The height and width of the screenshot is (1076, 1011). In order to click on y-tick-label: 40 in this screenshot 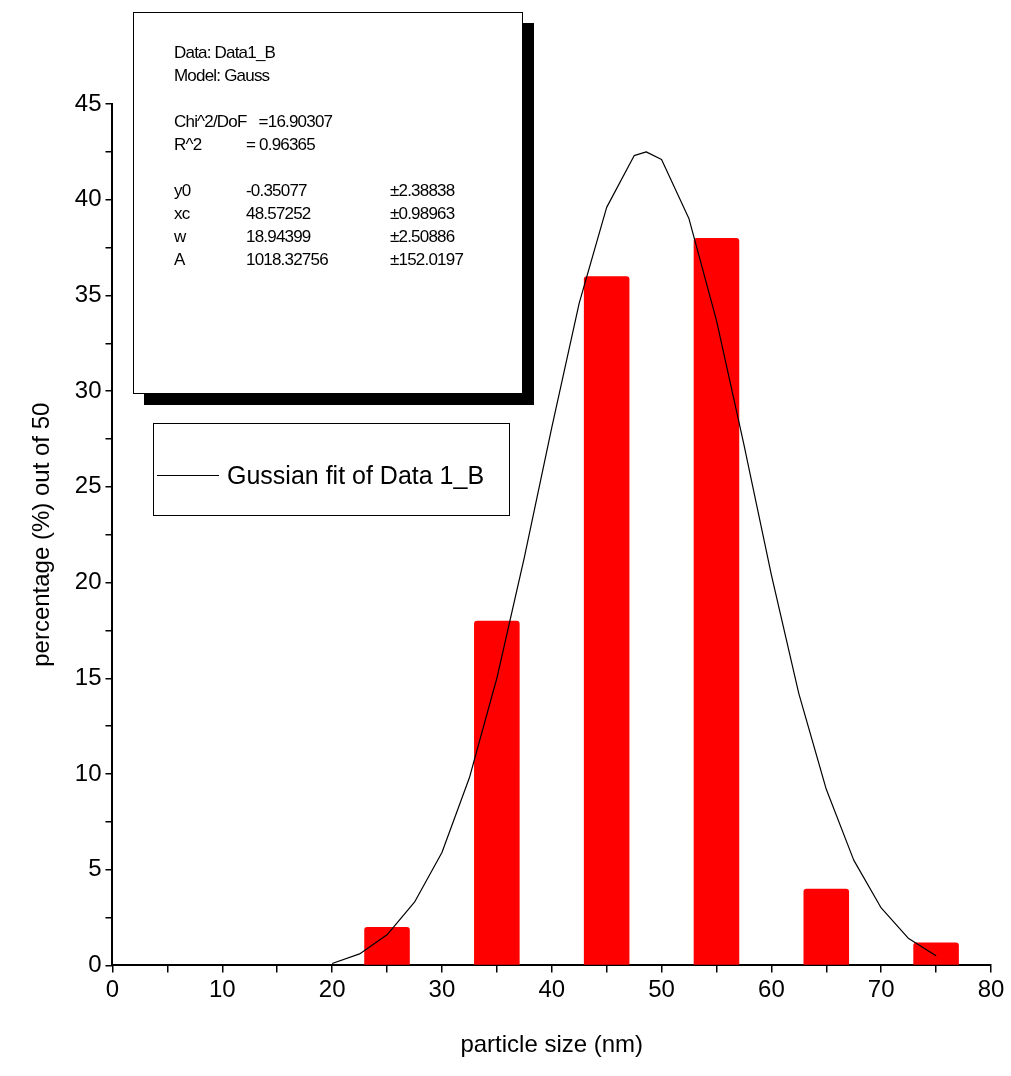, I will do `click(88, 198)`.